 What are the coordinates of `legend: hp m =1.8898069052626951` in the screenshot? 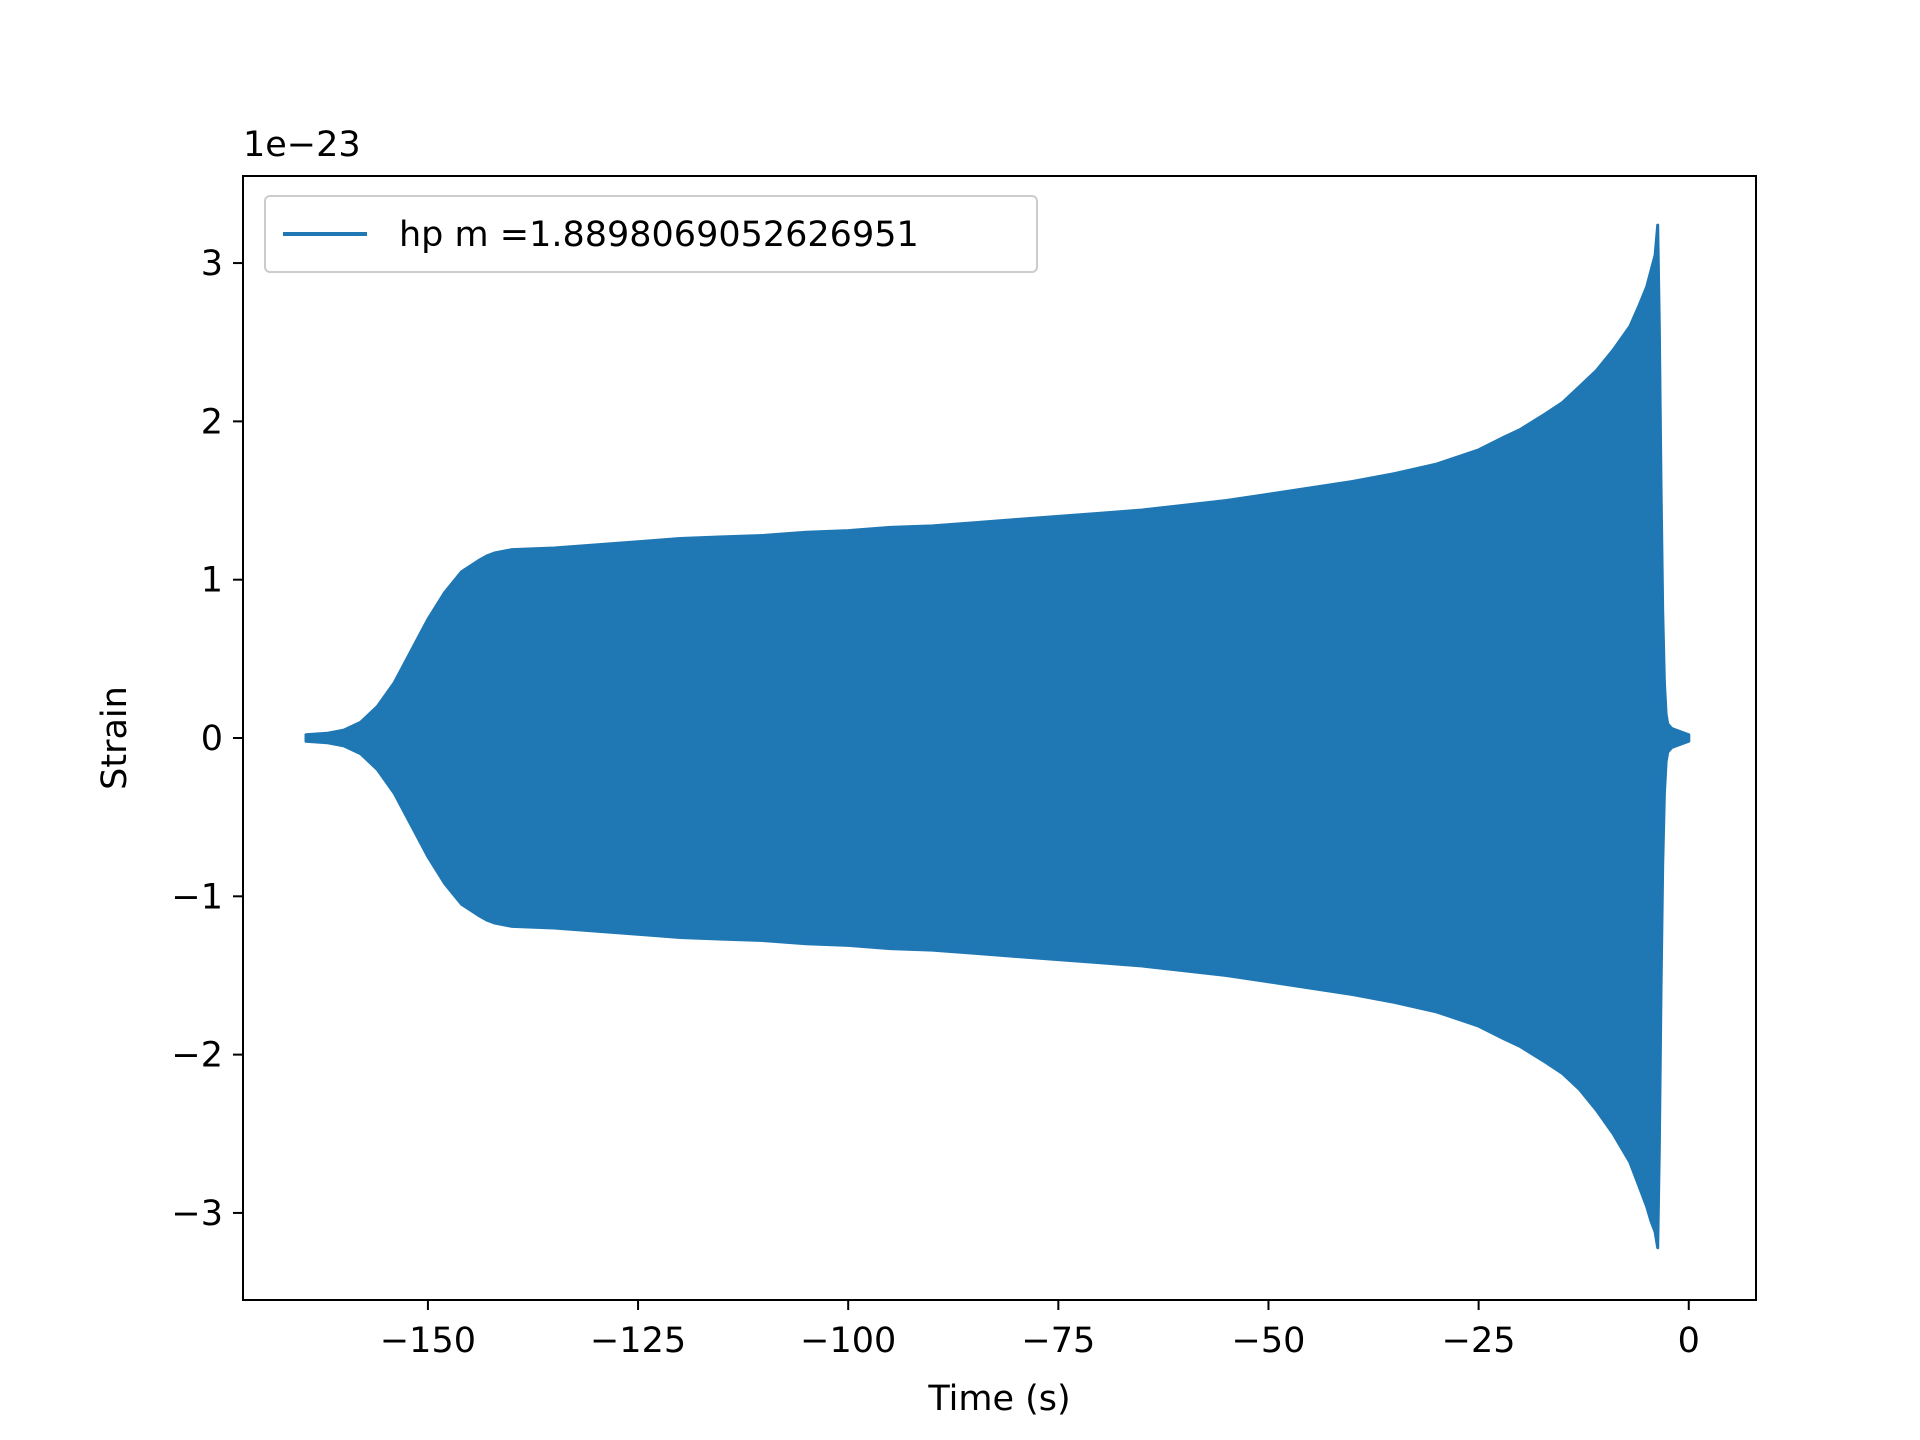 It's located at (651, 234).